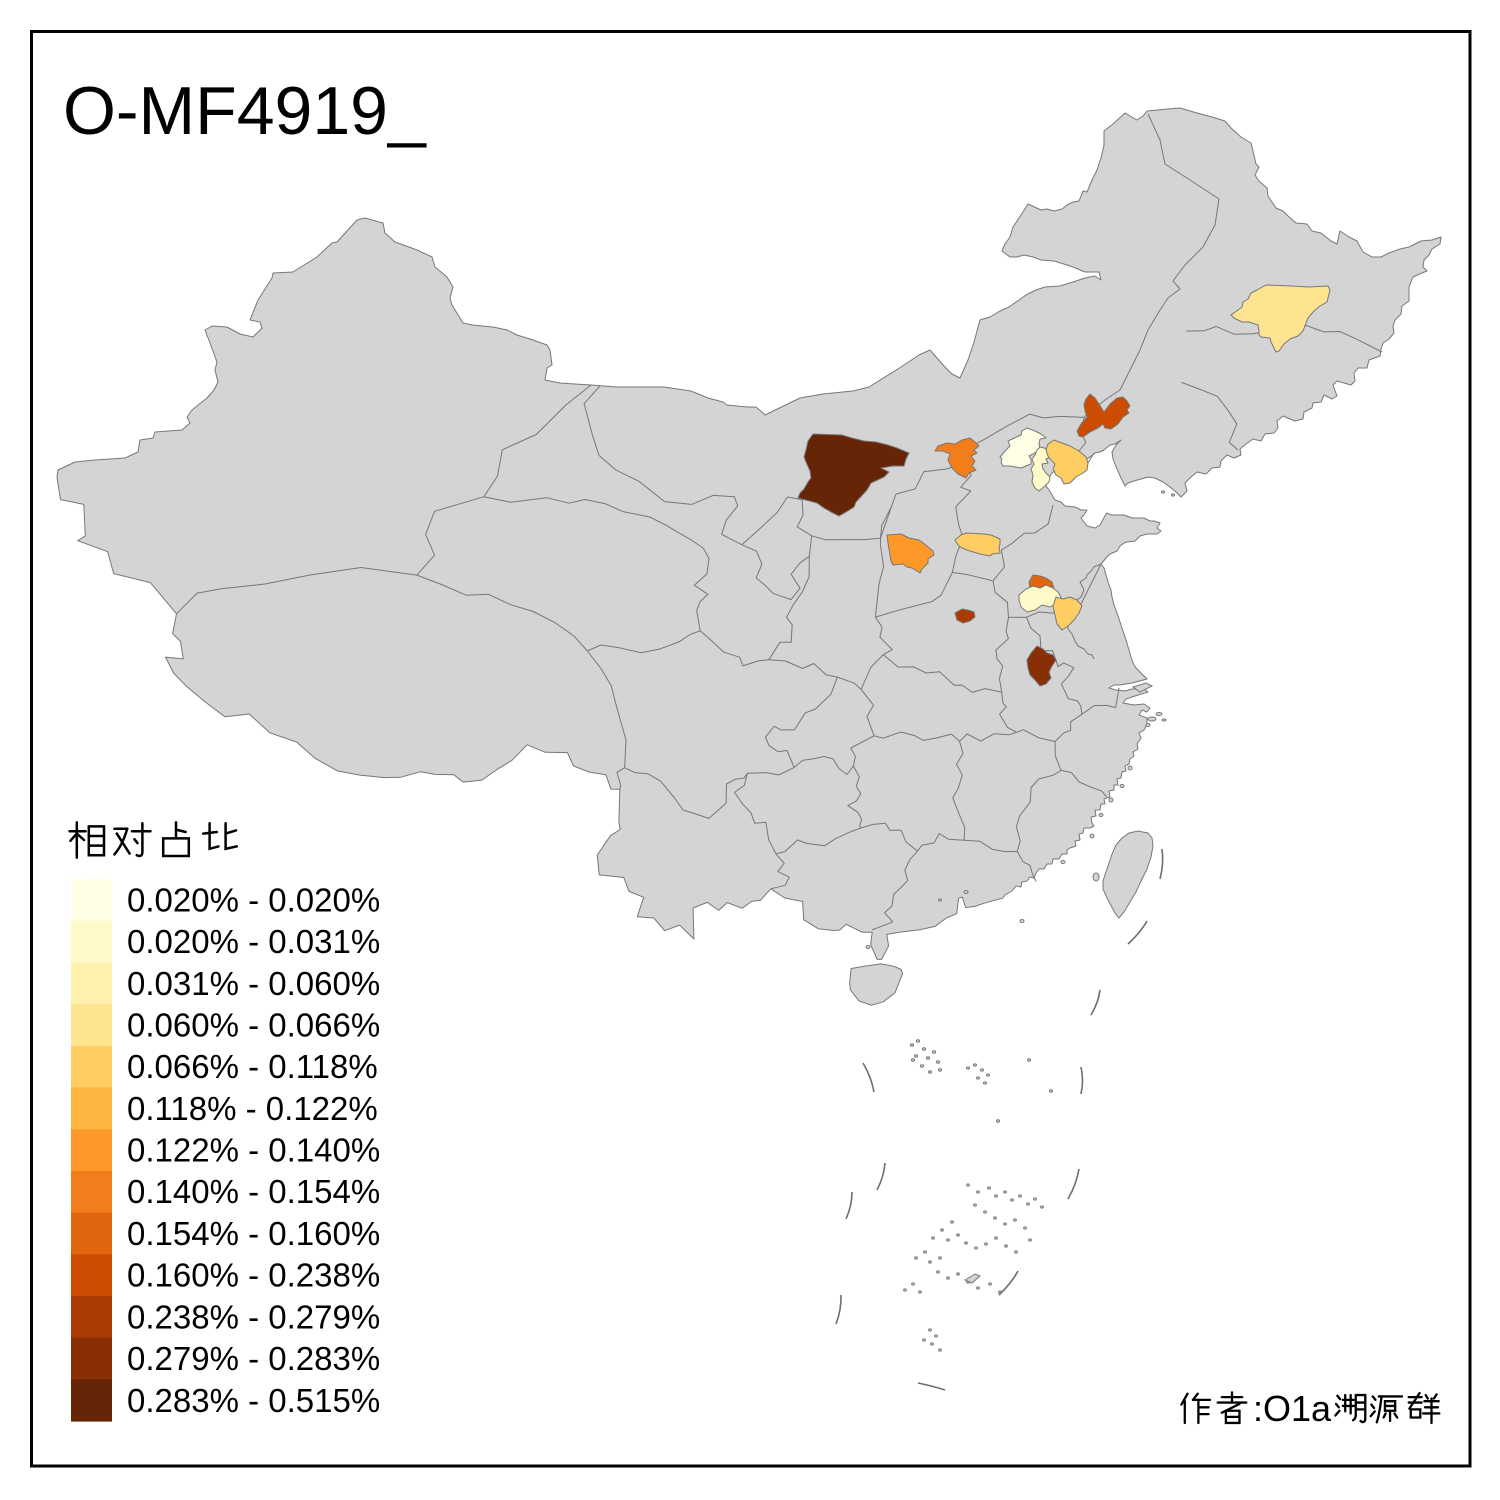  I want to click on svg-text: 0.283% - 0.515%, so click(253, 1400).